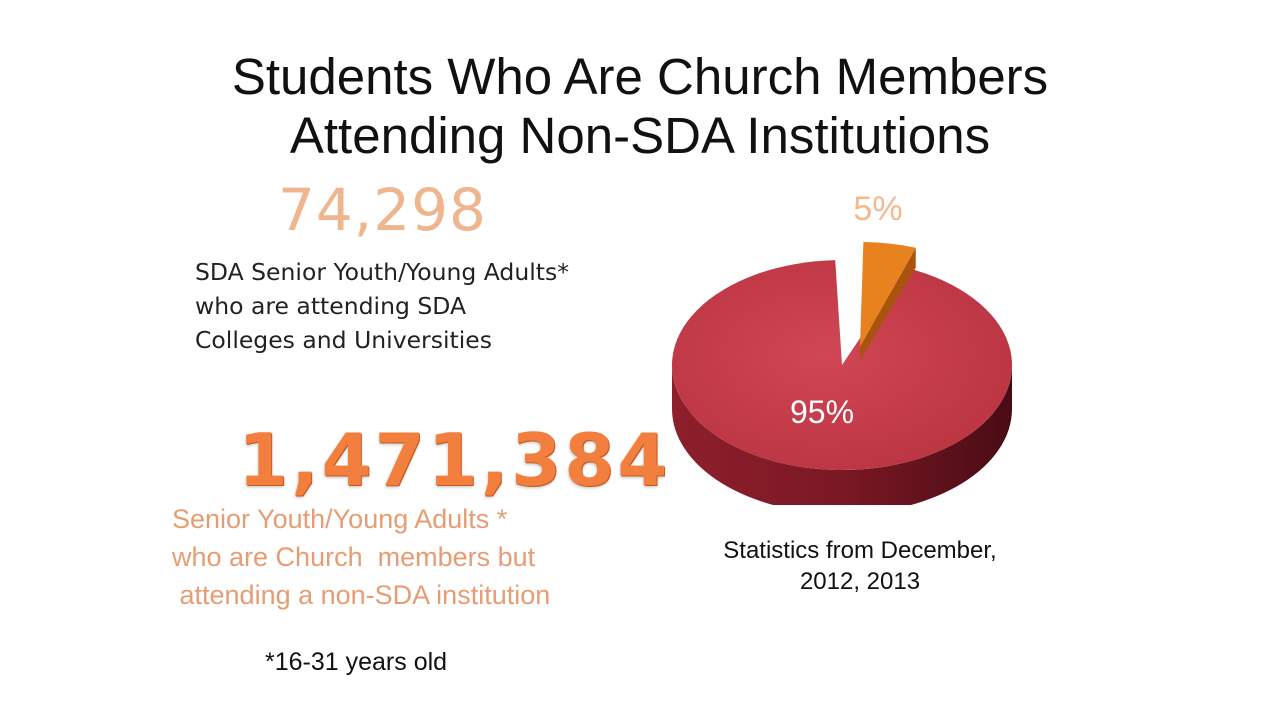 Image resolution: width=1280 pixels, height=720 pixels. I want to click on sda-desc-line-2: who are attending SDA, so click(331, 306).